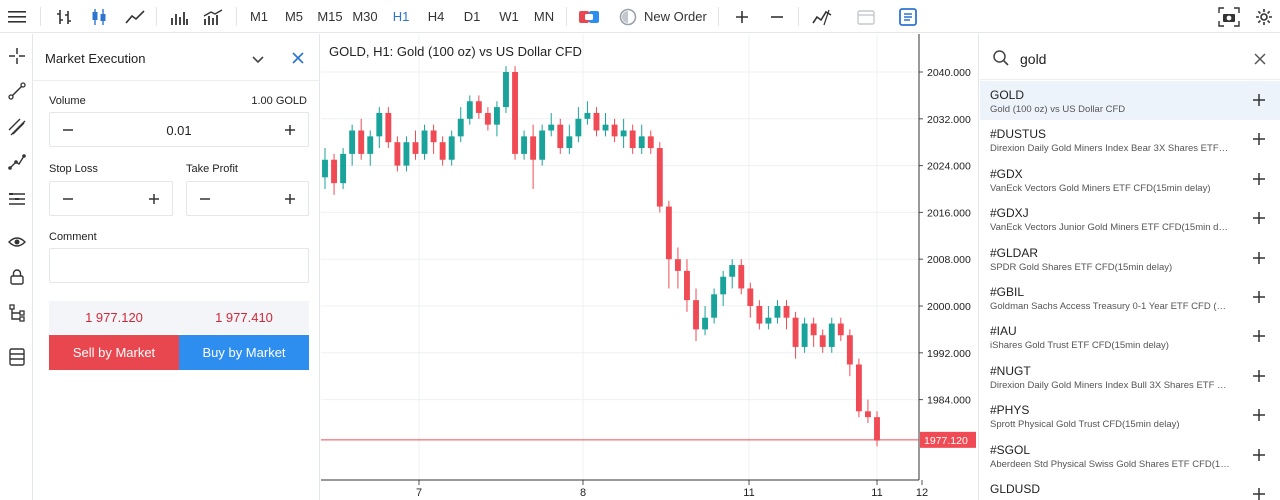  I want to click on volume-value: 0.01, so click(179, 130).